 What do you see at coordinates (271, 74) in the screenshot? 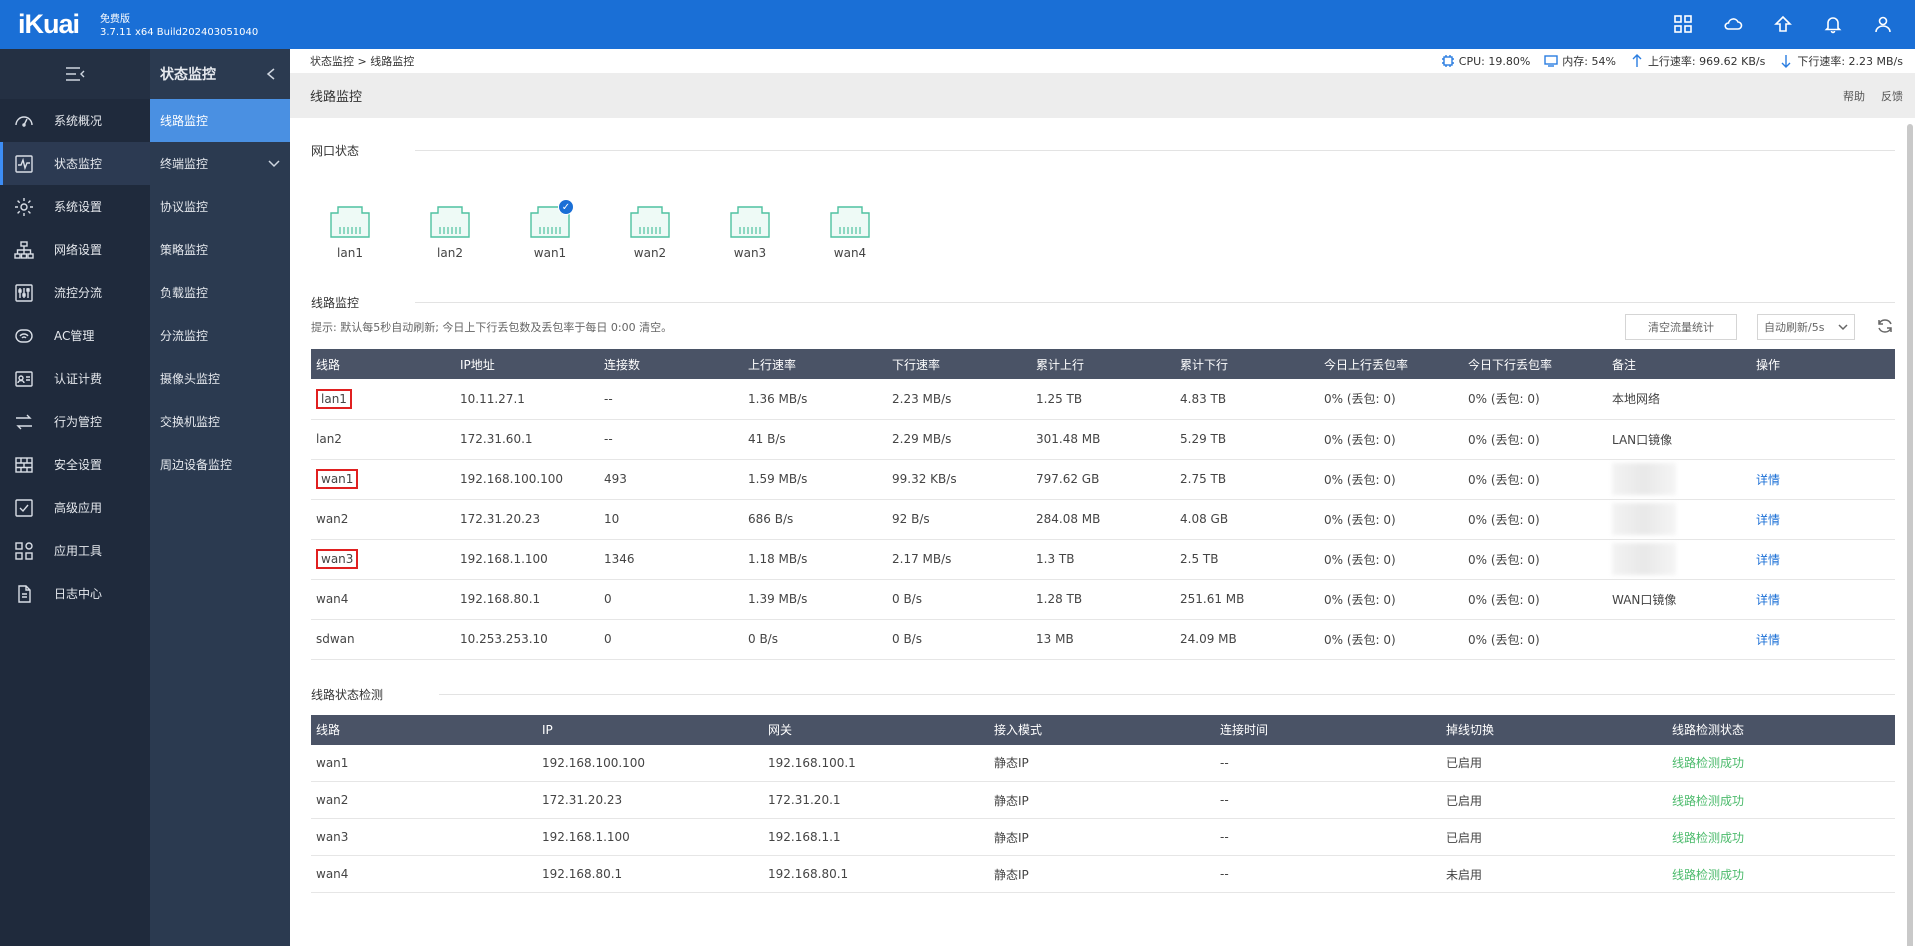
I see `chevron-left-icon` at bounding box center [271, 74].